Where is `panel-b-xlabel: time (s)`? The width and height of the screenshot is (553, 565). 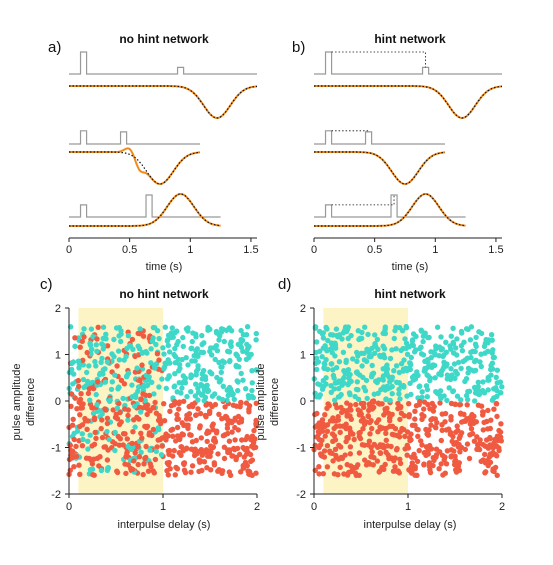
panel-b-xlabel: time (s) is located at coordinates (410, 267).